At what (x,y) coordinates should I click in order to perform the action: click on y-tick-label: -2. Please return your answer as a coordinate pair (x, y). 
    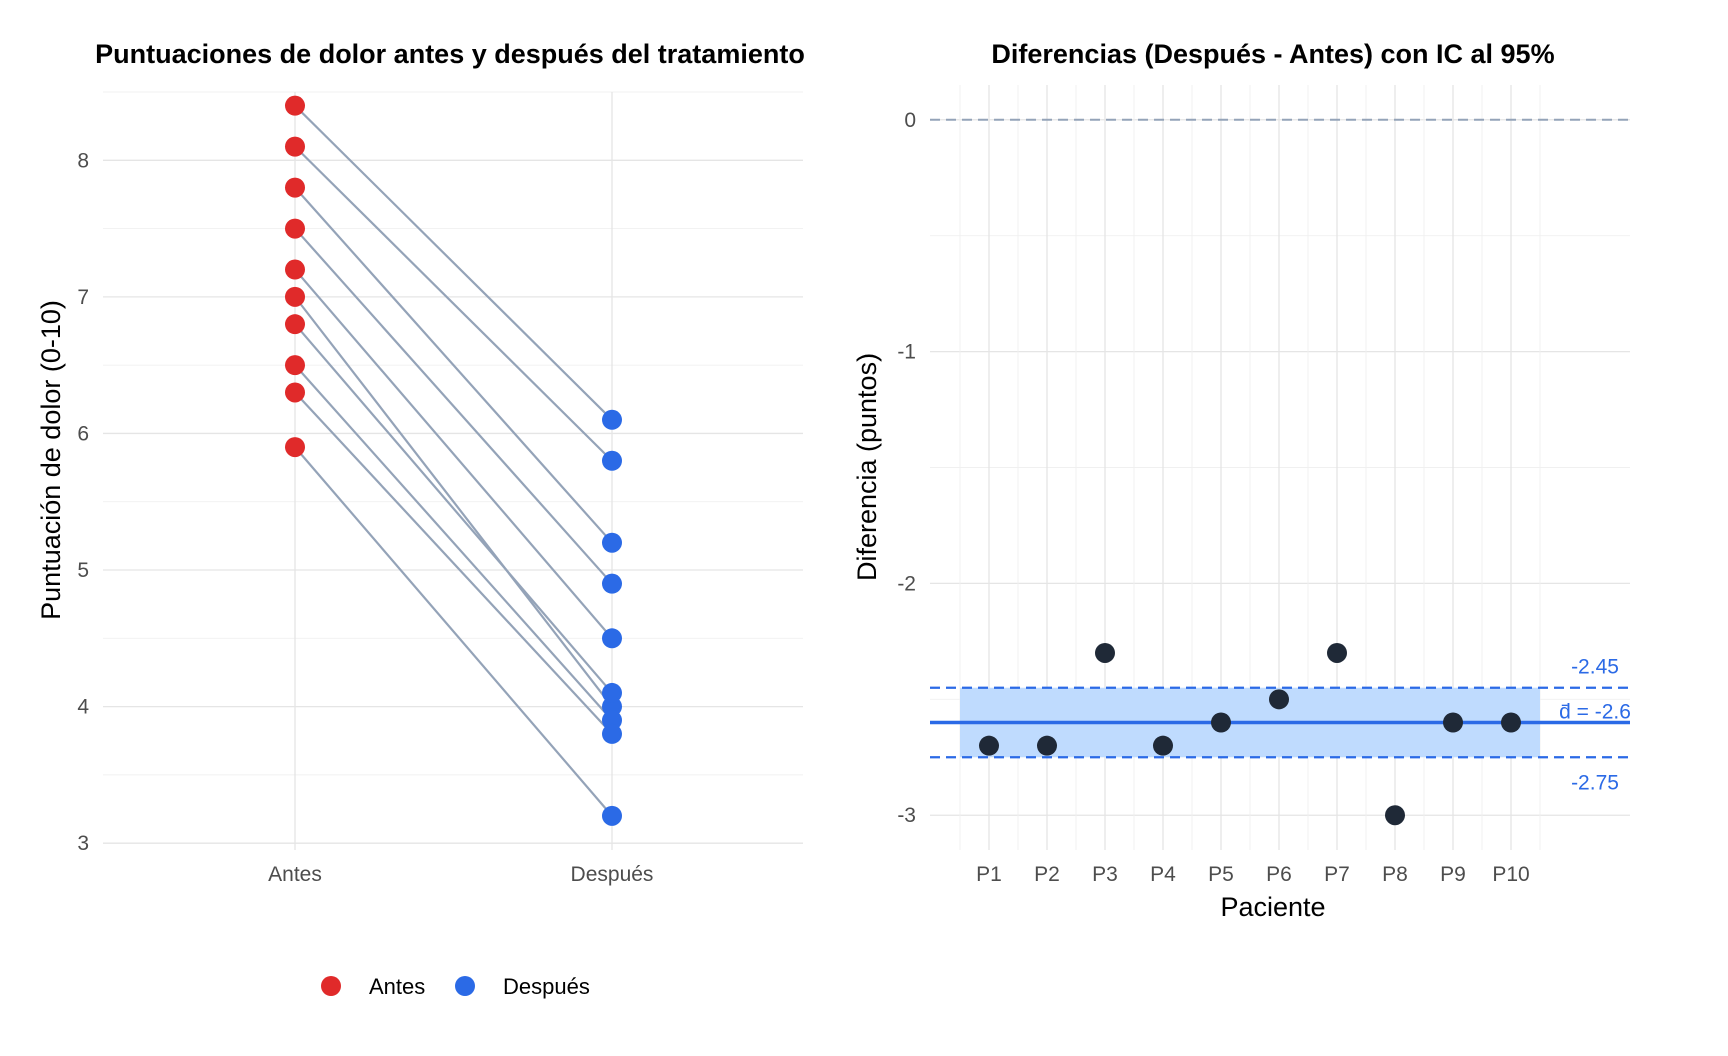
    Looking at the image, I should click on (906, 583).